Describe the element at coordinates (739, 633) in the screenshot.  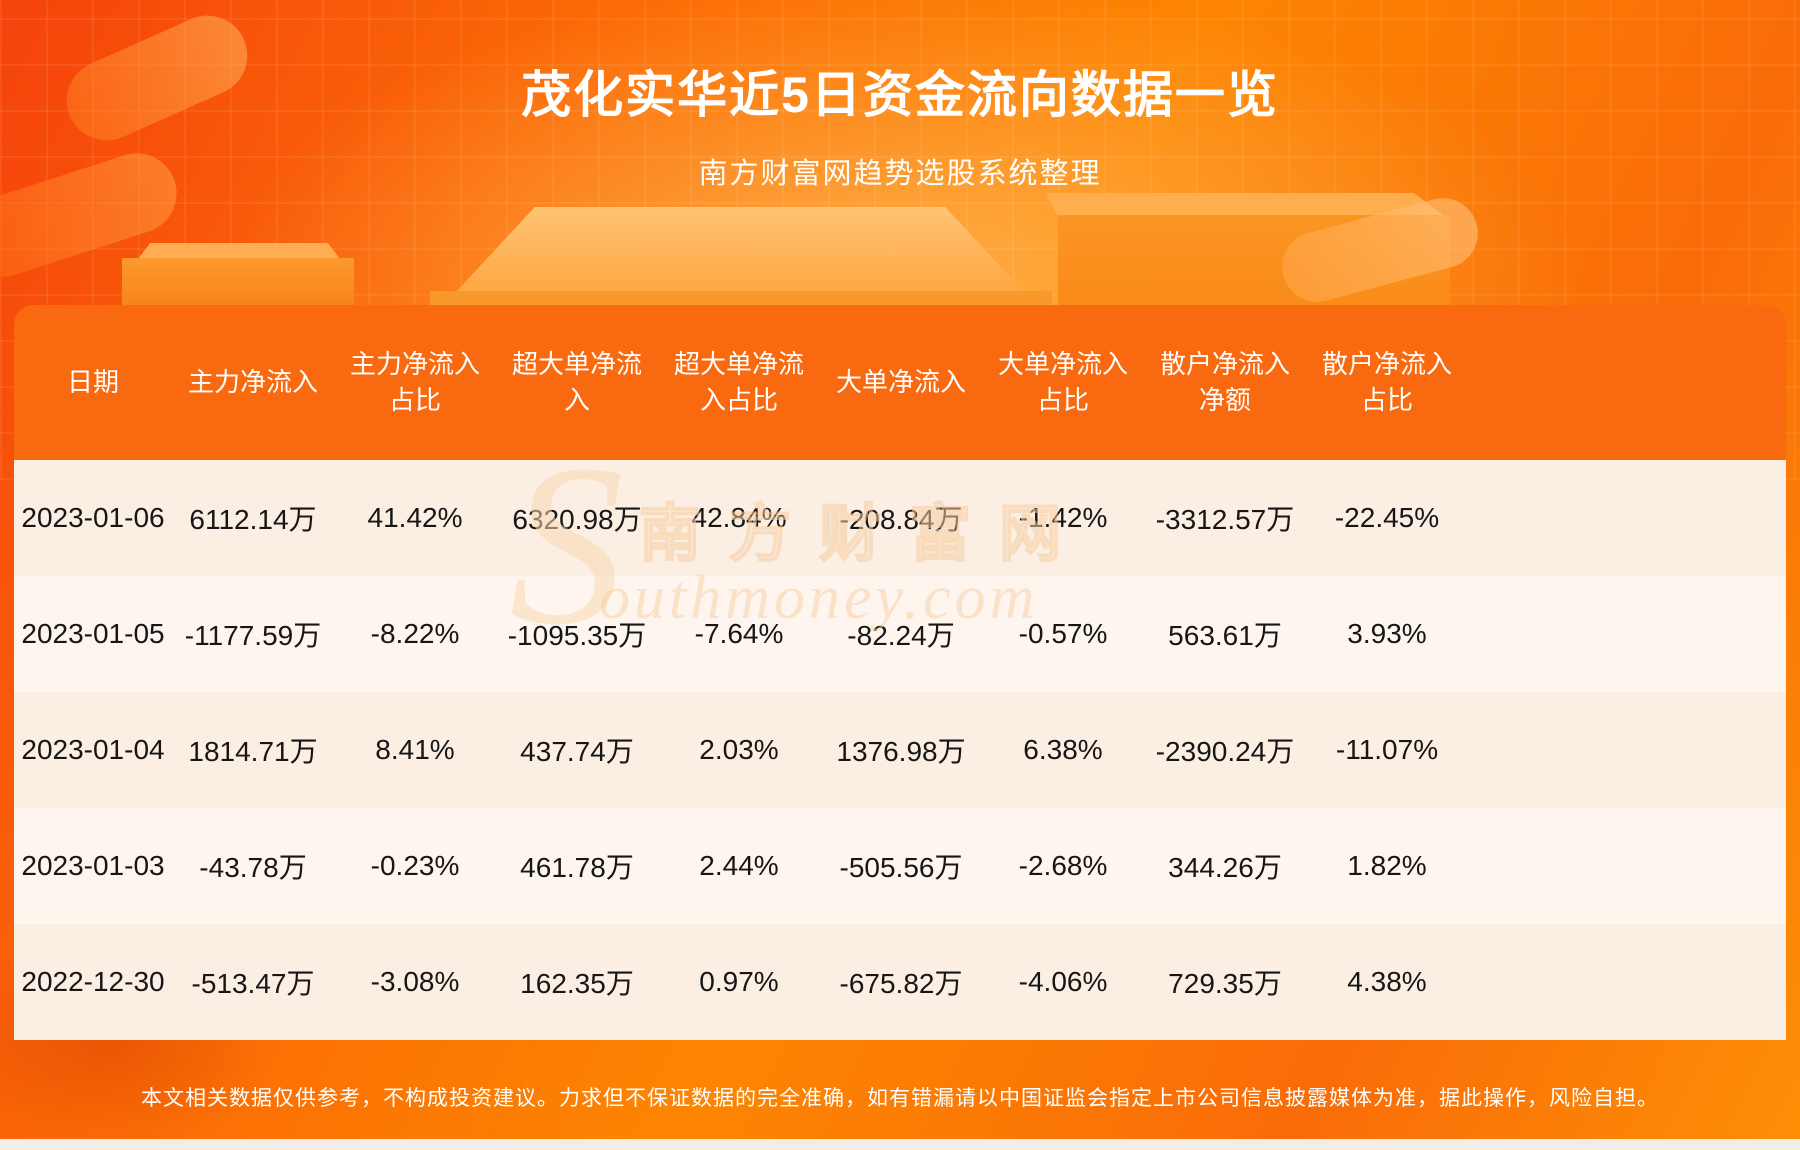
I see `table-cell: -7.64%` at that location.